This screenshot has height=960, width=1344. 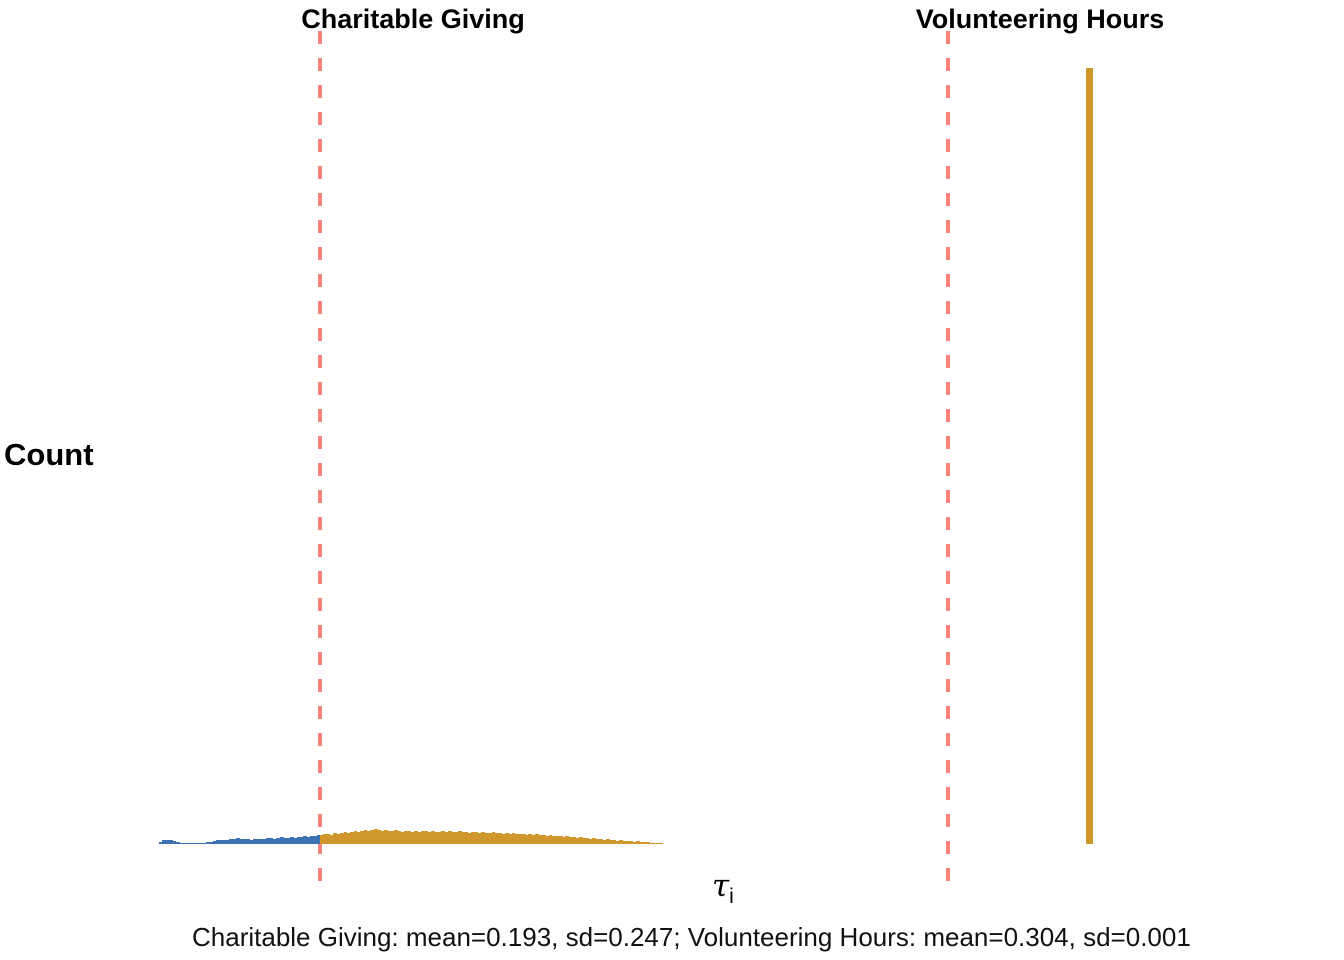 I want to click on zero-reference-dashed-line-right, so click(x=948, y=456).